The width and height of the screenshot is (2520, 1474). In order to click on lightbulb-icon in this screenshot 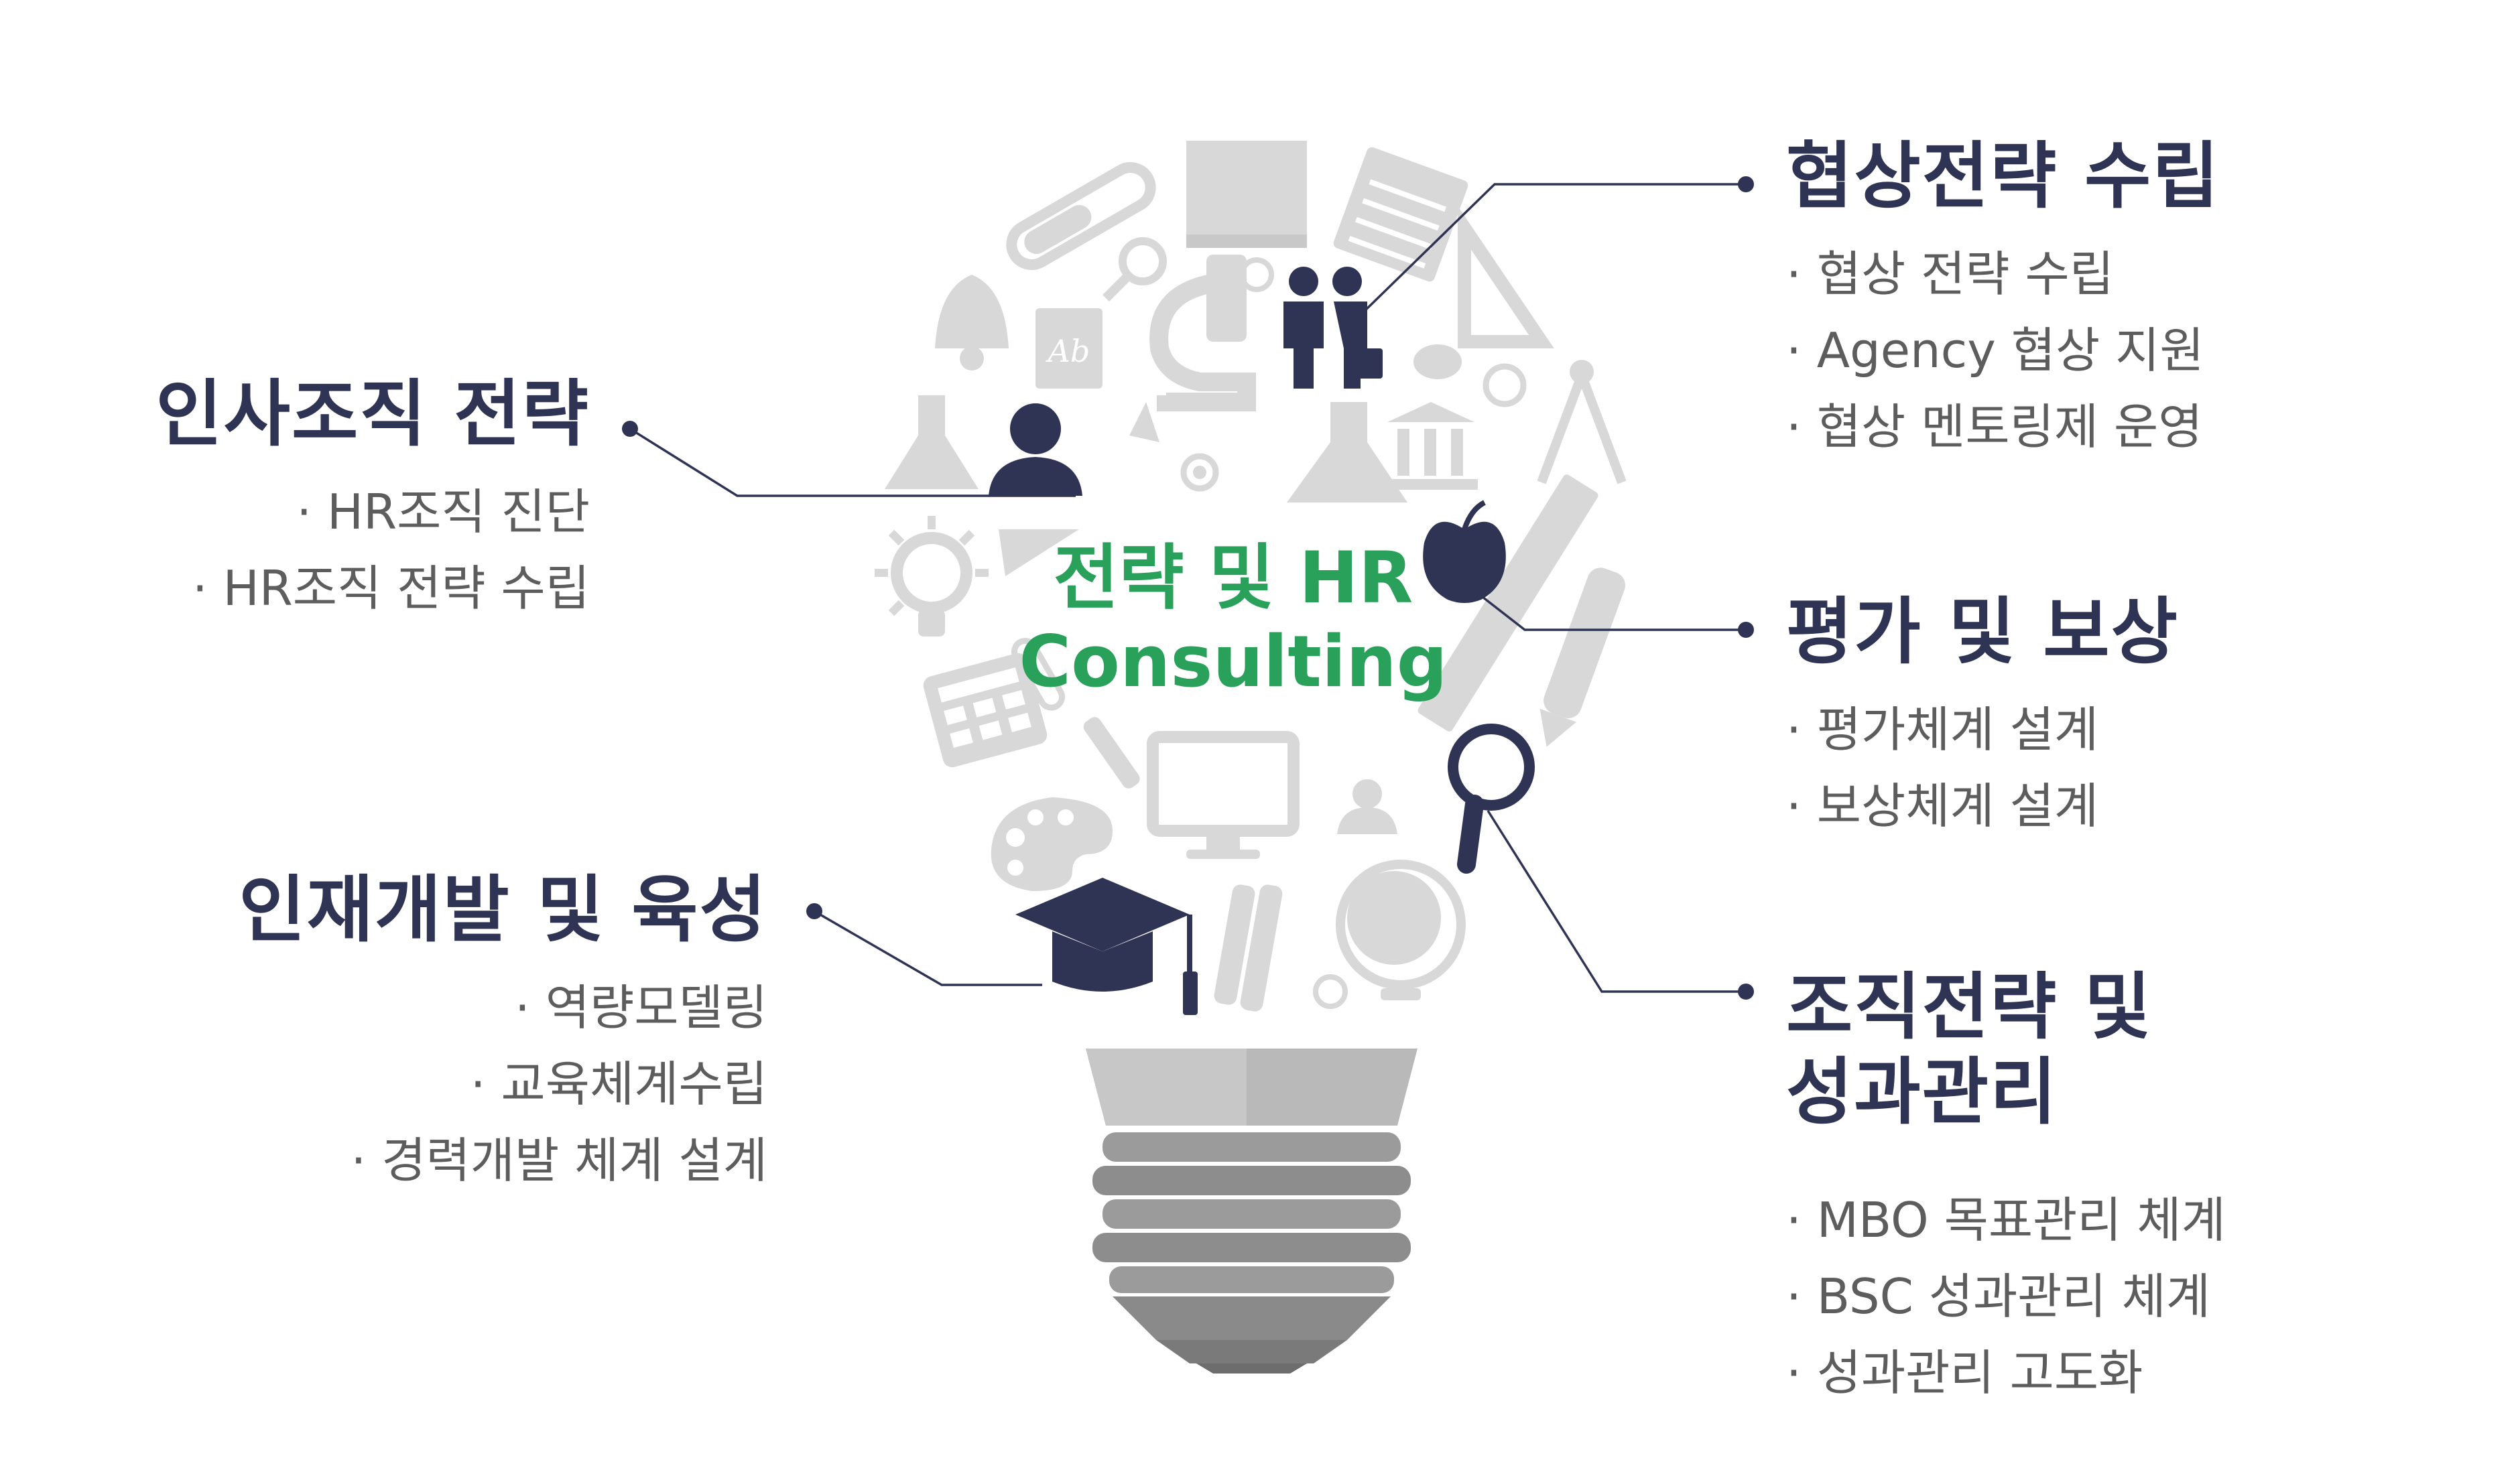, I will do `click(932, 576)`.